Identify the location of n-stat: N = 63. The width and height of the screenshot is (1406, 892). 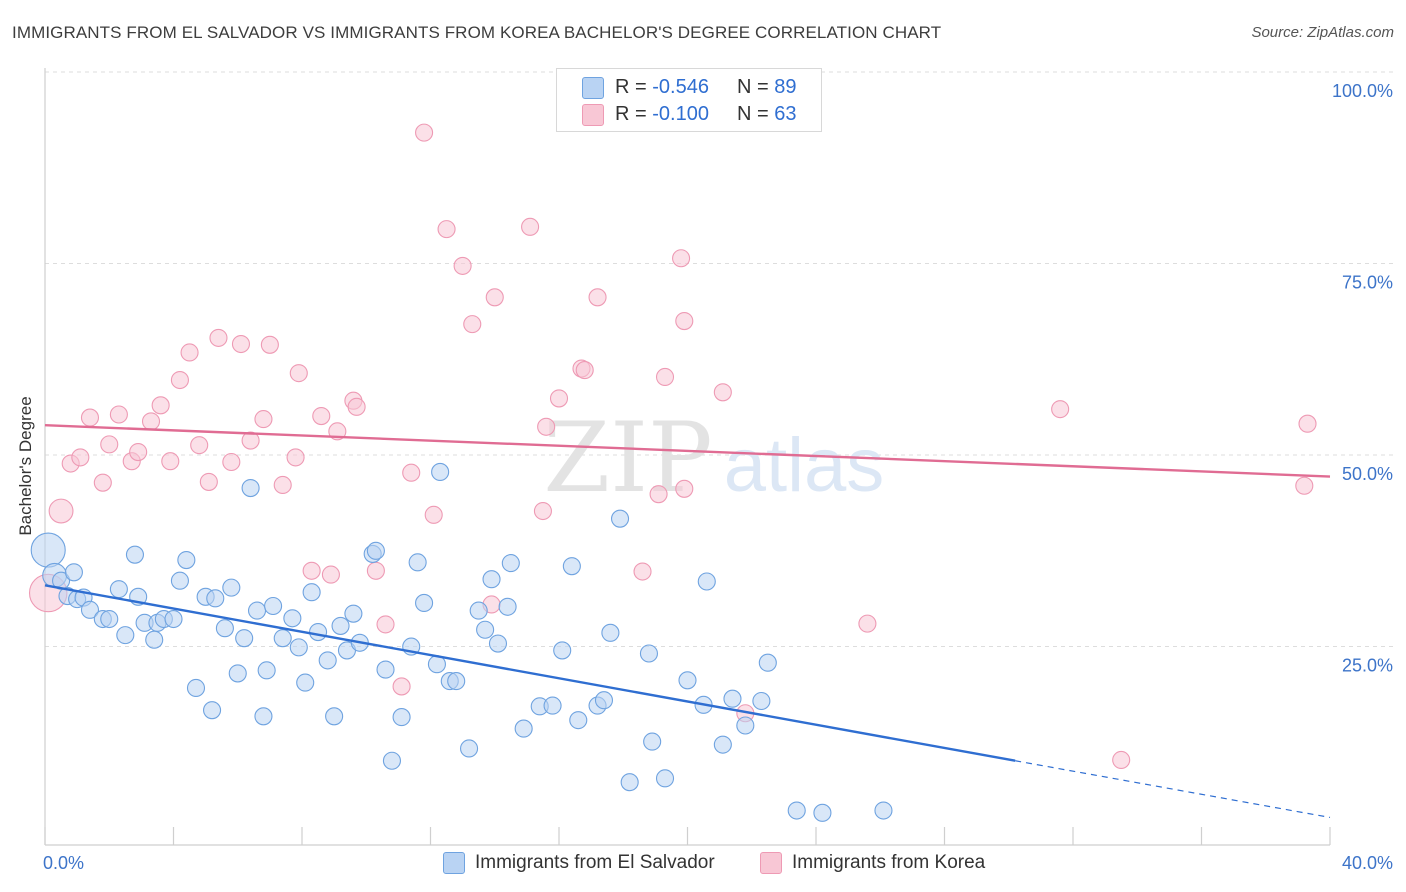
(767, 114).